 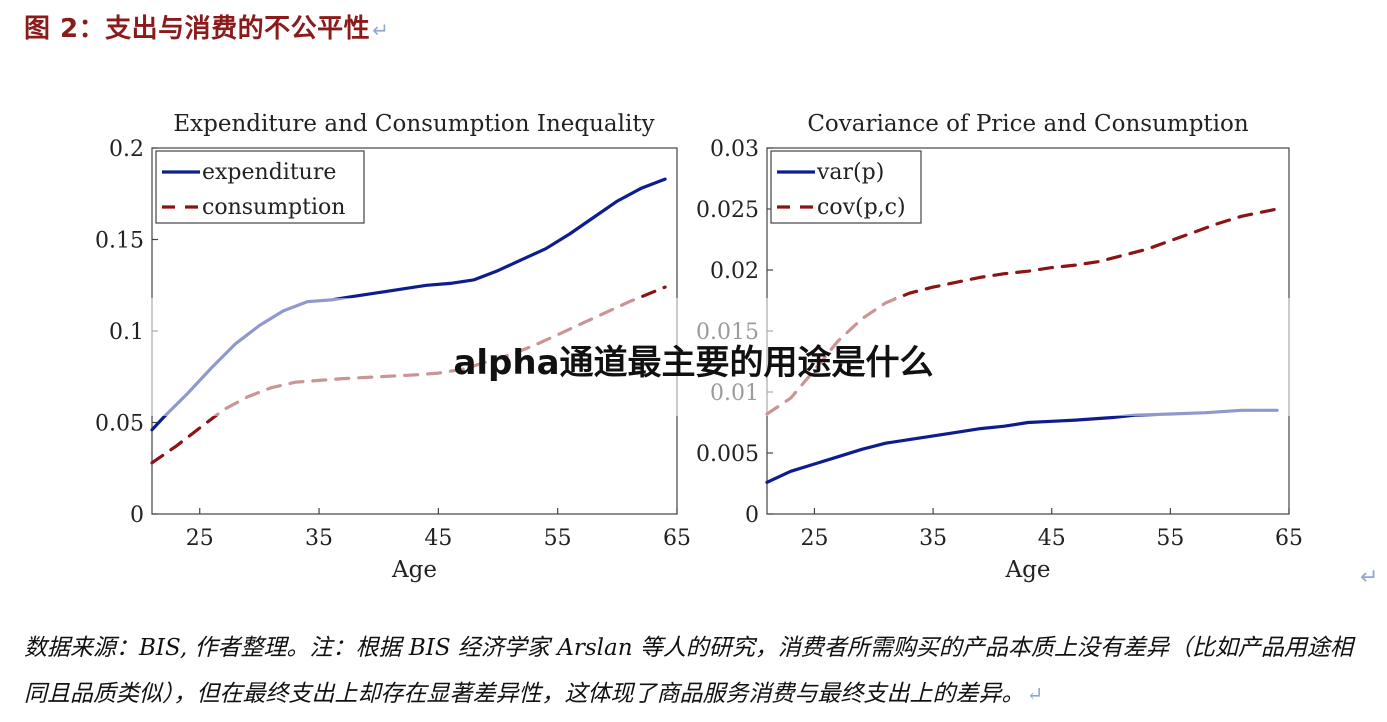 I want to click on return-mark: ↵, so click(x=381, y=30).